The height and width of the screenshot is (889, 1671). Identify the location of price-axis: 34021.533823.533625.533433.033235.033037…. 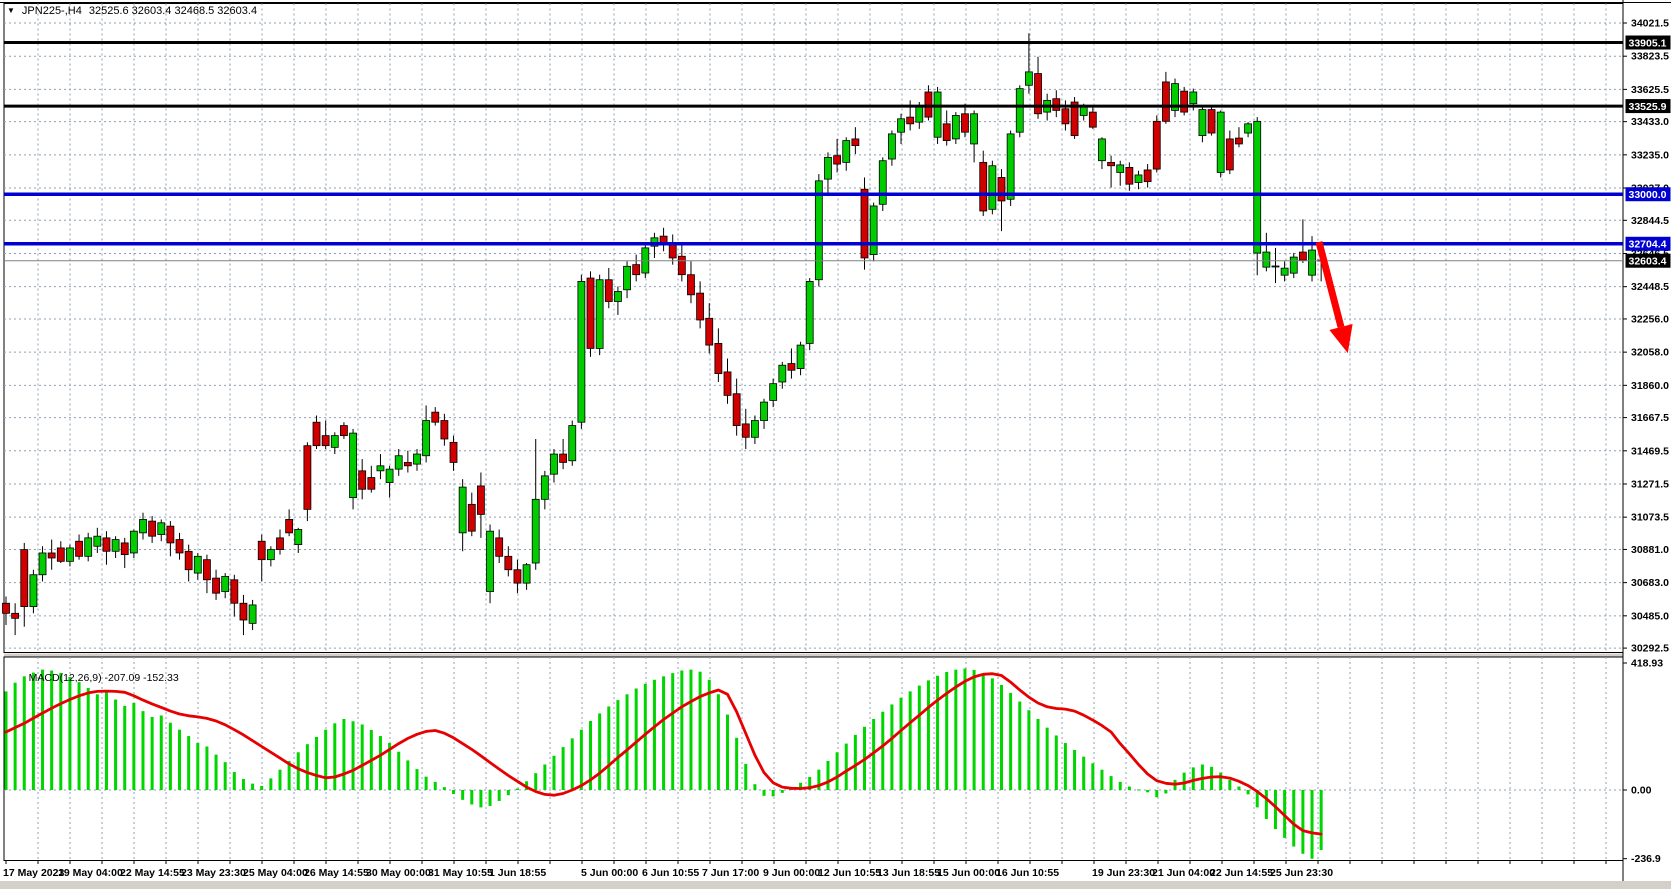
(1647, 336).